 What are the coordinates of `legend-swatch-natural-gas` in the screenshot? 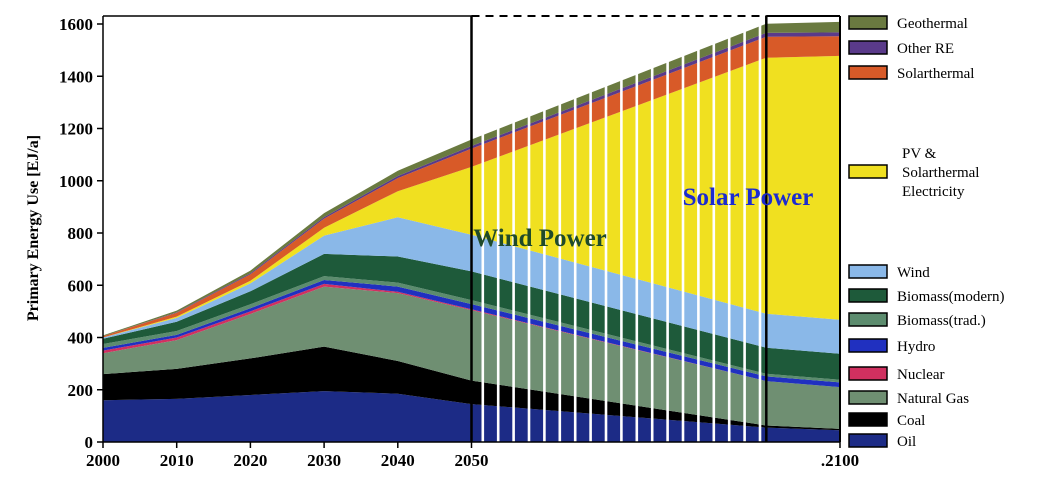 It's located at (868, 397).